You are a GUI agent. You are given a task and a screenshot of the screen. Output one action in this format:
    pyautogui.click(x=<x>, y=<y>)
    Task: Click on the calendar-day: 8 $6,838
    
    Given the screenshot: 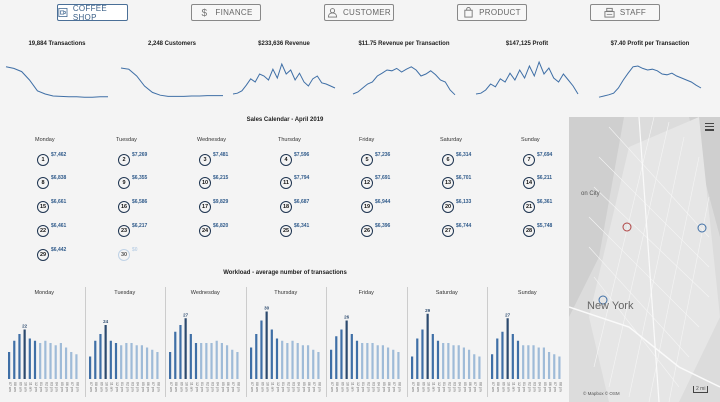 What is the action you would take?
    pyautogui.click(x=67, y=184)
    